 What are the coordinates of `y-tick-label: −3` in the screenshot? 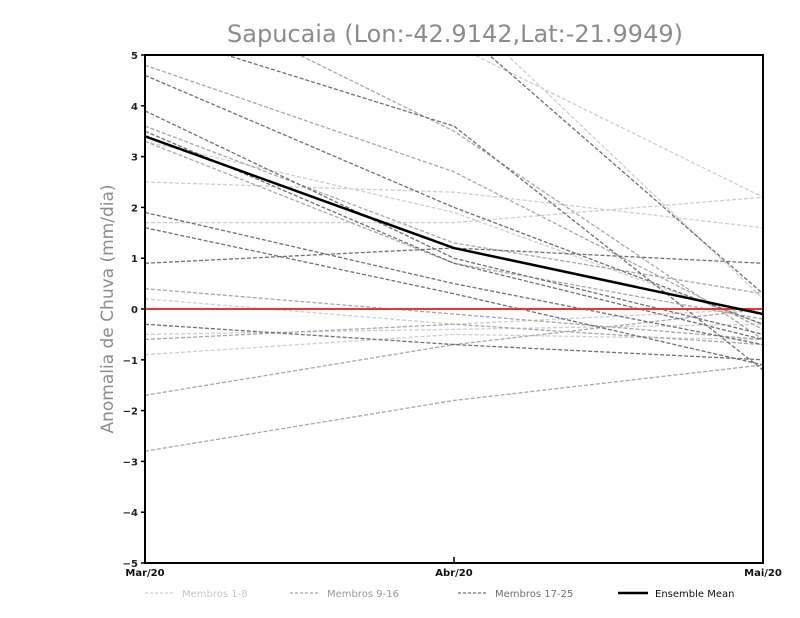 It's located at (130, 462).